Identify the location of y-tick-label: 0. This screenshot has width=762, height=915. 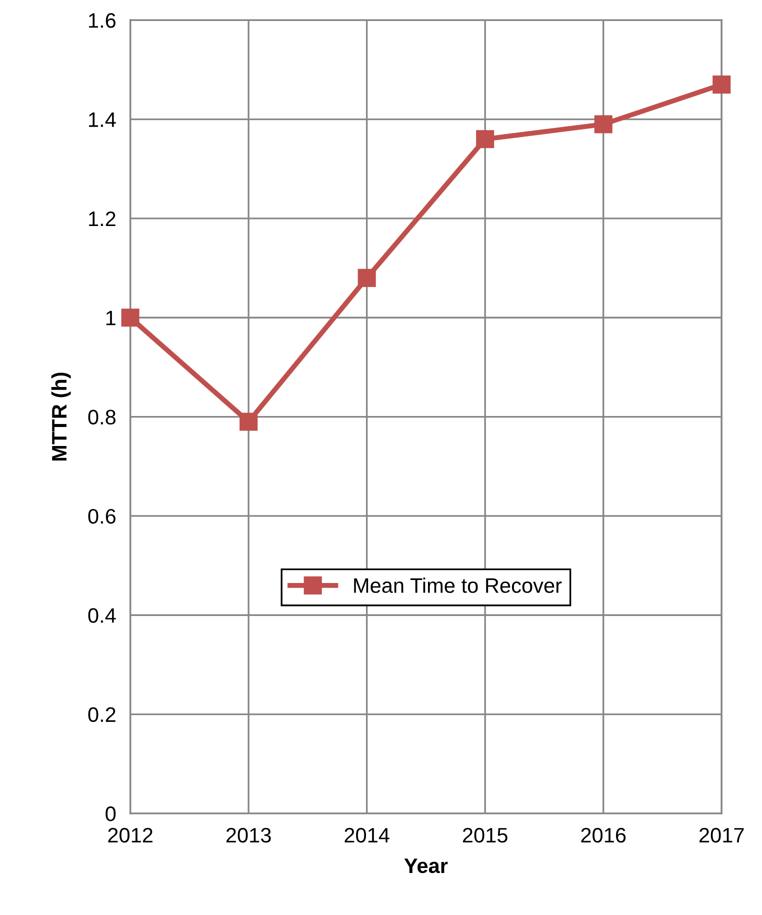
(111, 814).